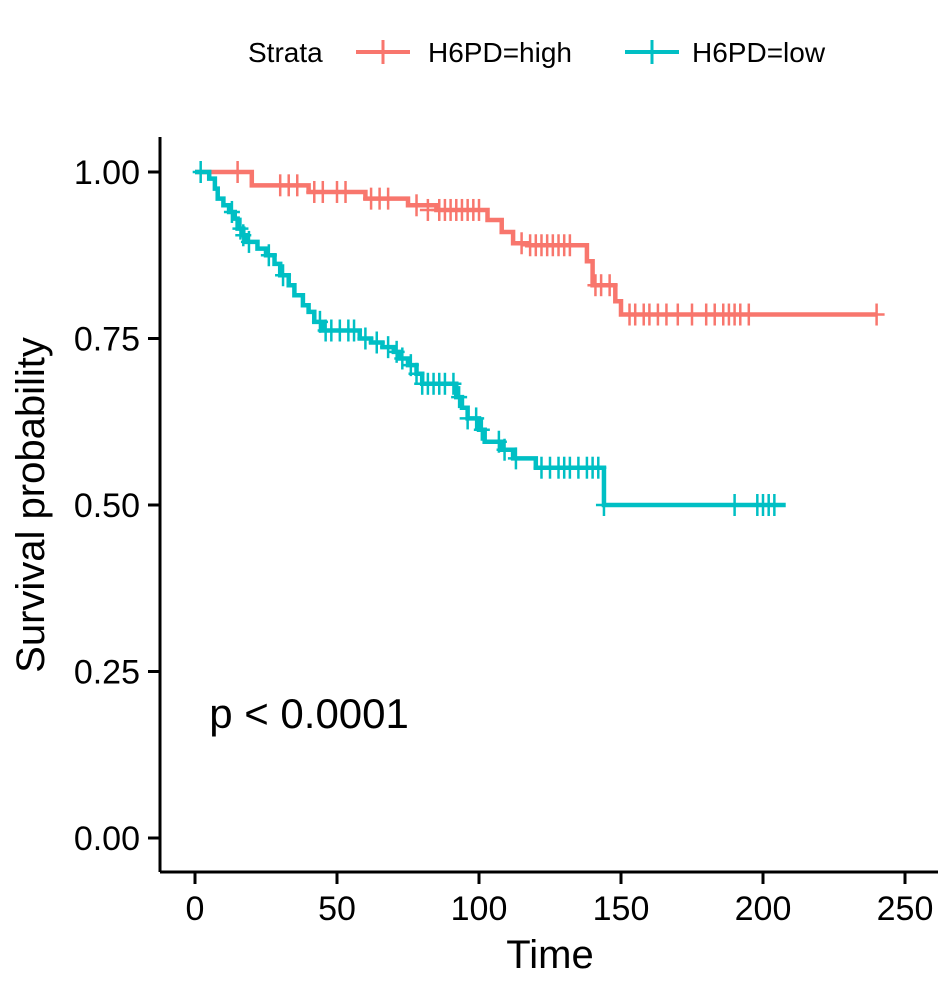 This screenshot has height=982, width=952. Describe the element at coordinates (560, 900) in the screenshot. I see `x-ticks: 0 50 100 150 200 250` at that location.